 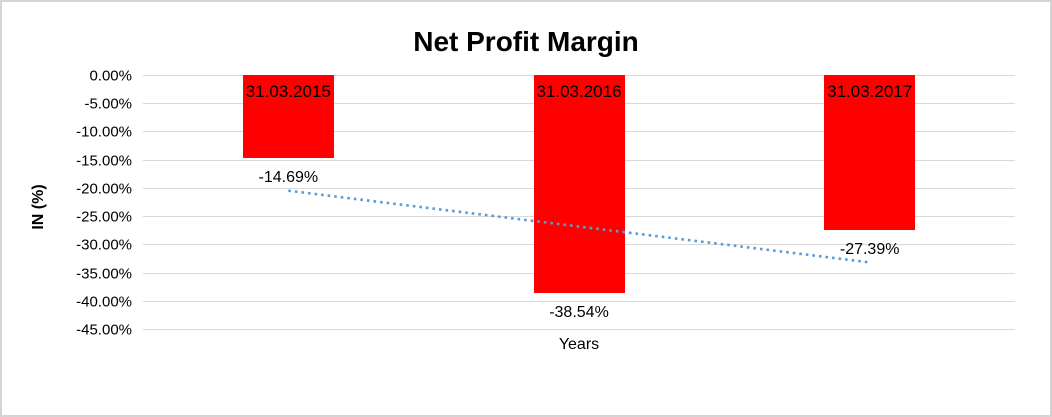 I want to click on bar-value-label: -38.54%, so click(x=579, y=312).